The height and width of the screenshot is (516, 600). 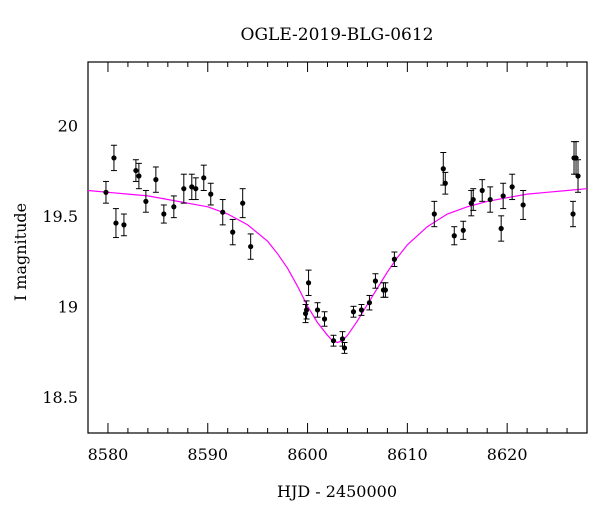 What do you see at coordinates (60, 397) in the screenshot?
I see `y-tick-label: 18.5` at bounding box center [60, 397].